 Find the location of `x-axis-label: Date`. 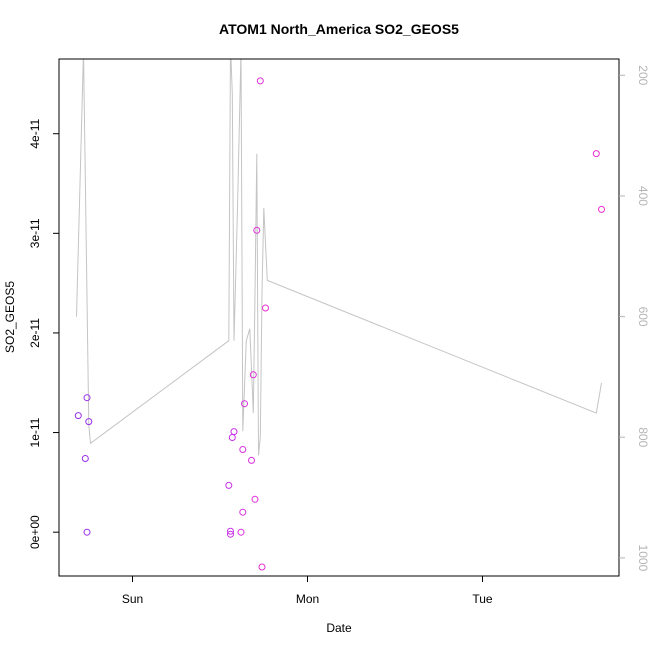

x-axis-label: Date is located at coordinates (339, 628).